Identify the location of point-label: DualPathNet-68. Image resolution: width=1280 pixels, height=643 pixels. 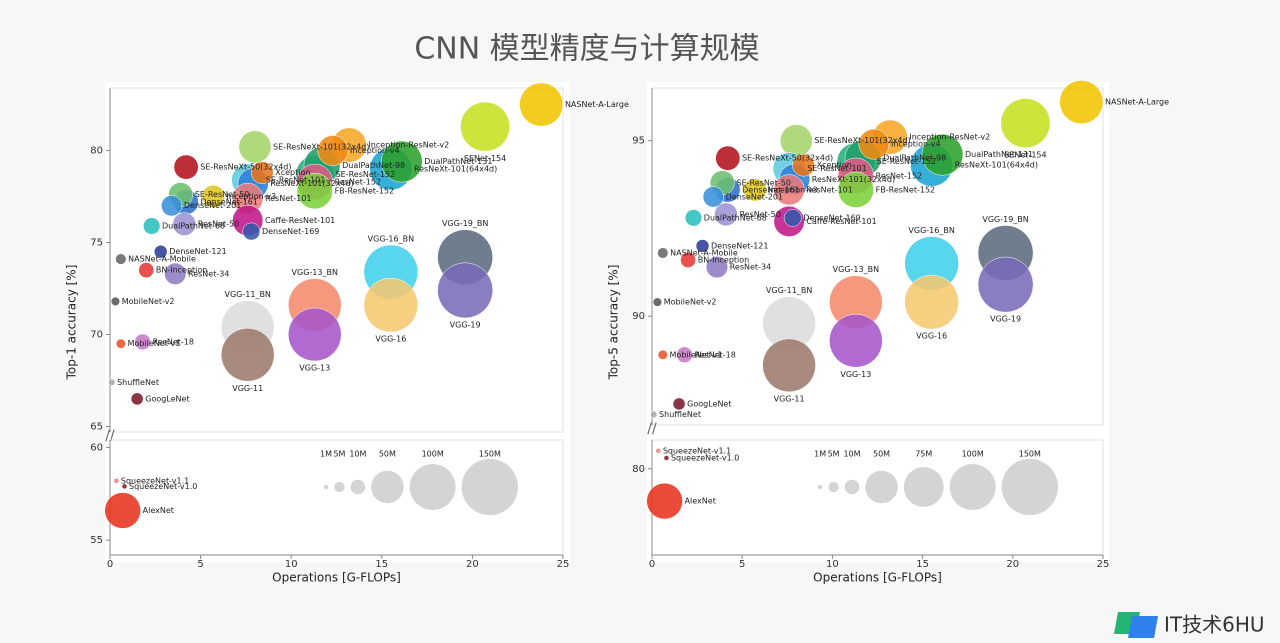
(193, 225).